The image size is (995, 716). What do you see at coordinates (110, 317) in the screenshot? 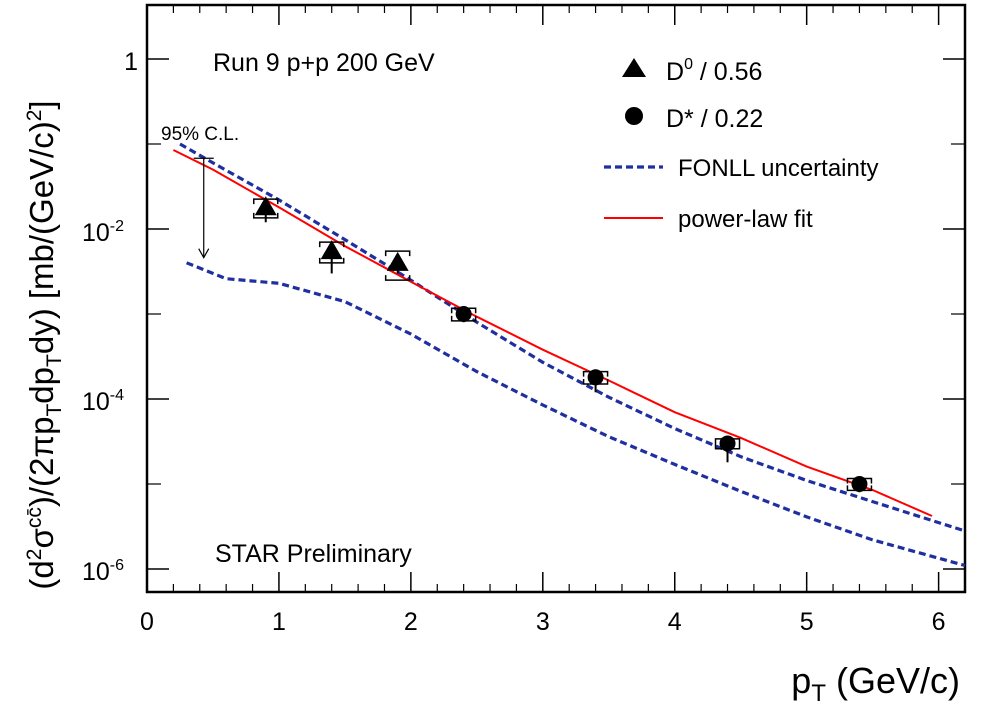
I see `y-tick-labels: 1 10⁻² 10⁻⁴ 10⁻⁶` at bounding box center [110, 317].